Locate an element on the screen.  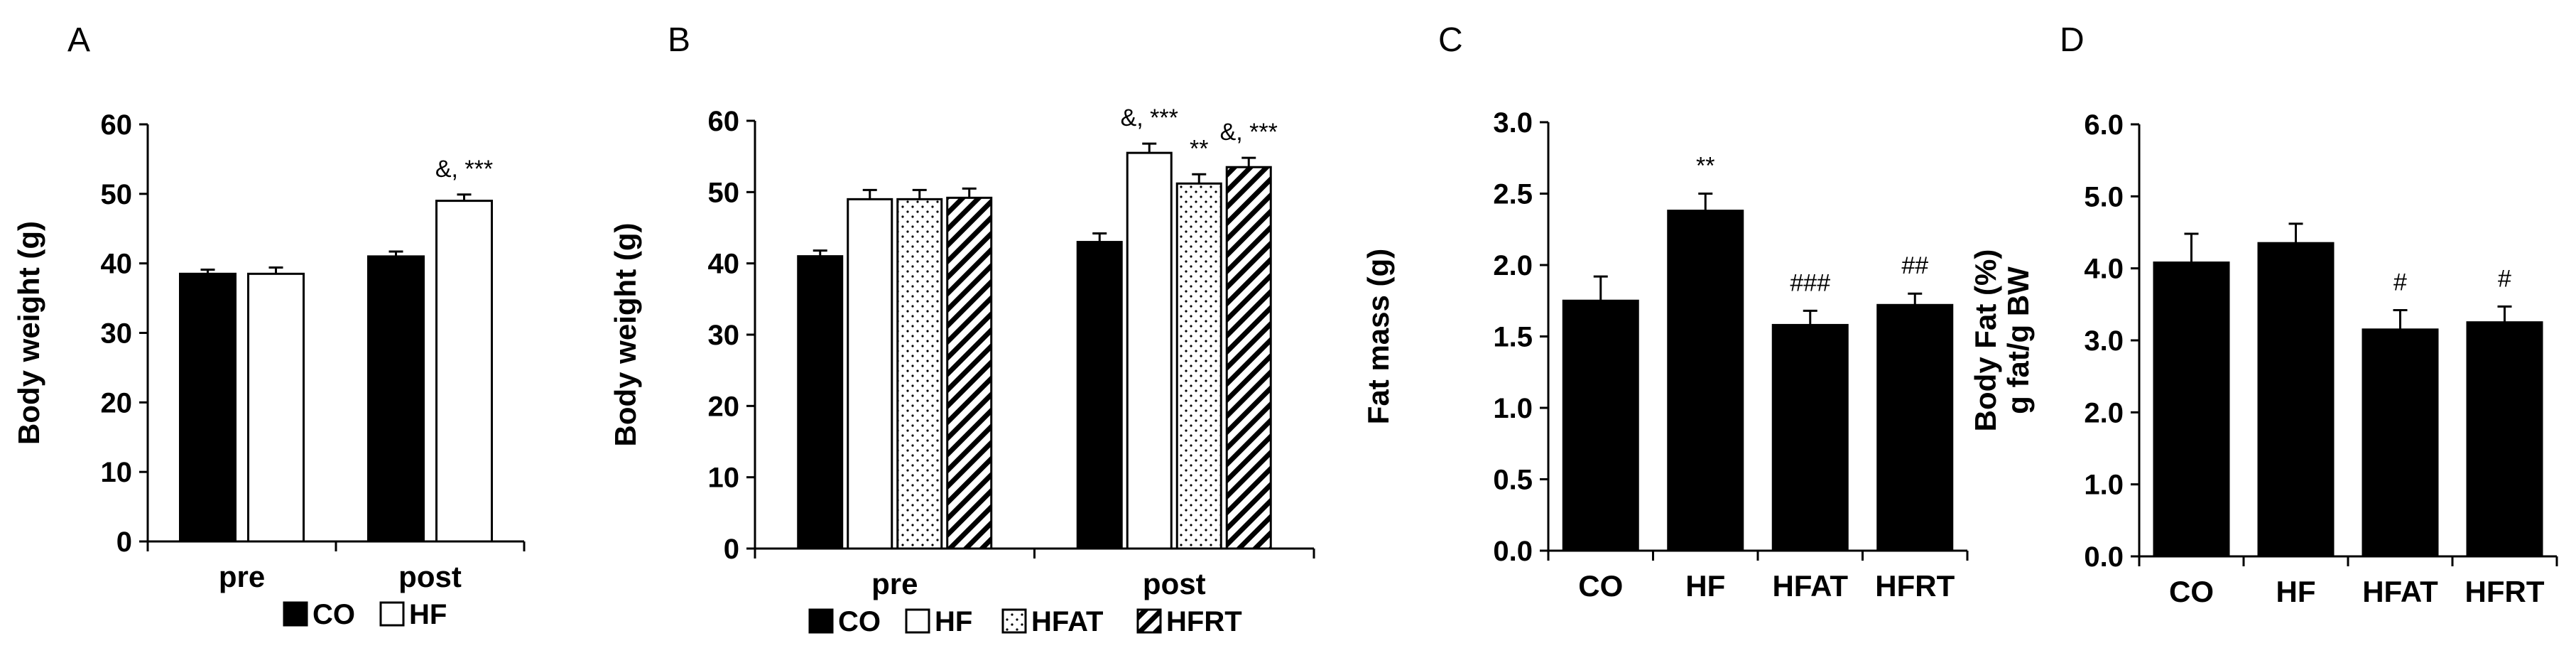
y-axis-title: Fat mass (g) is located at coordinates (1378, 336).